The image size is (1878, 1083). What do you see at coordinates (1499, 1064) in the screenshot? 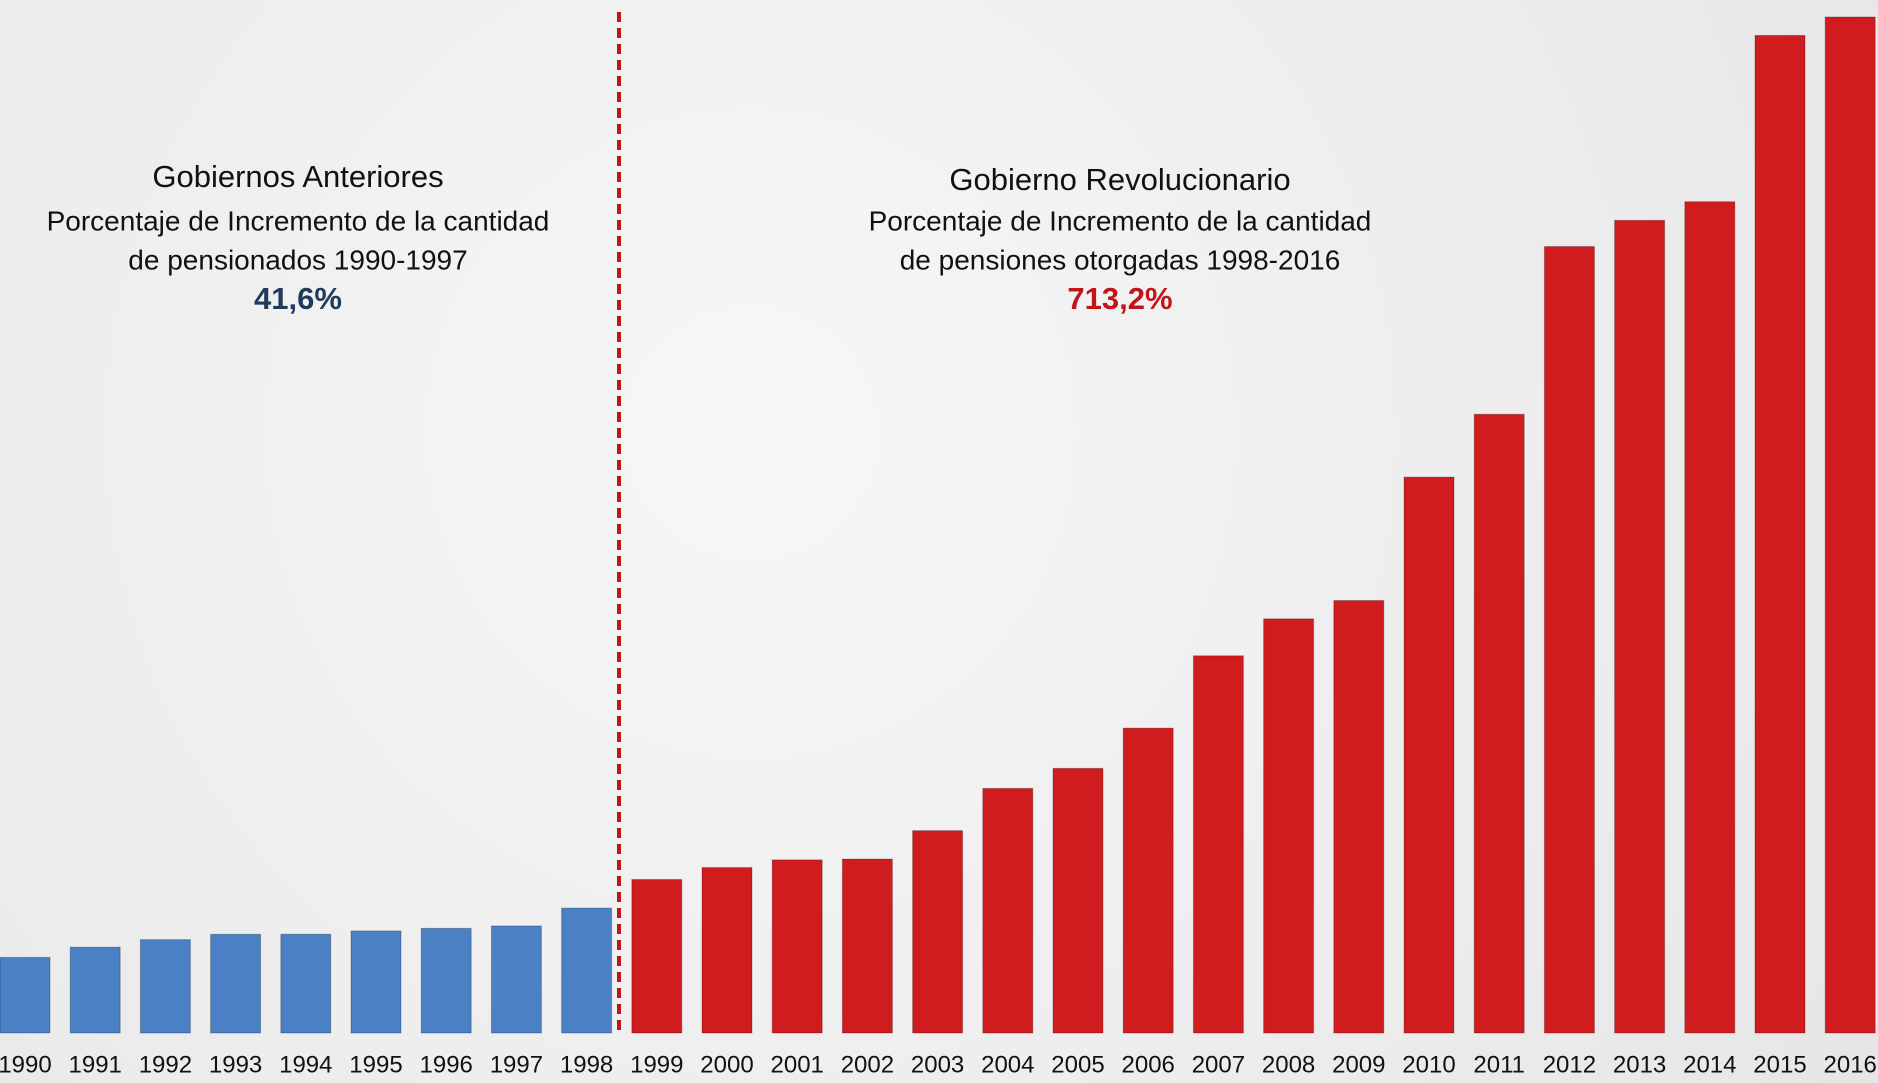
I see `x-tick-label: 2011` at bounding box center [1499, 1064].